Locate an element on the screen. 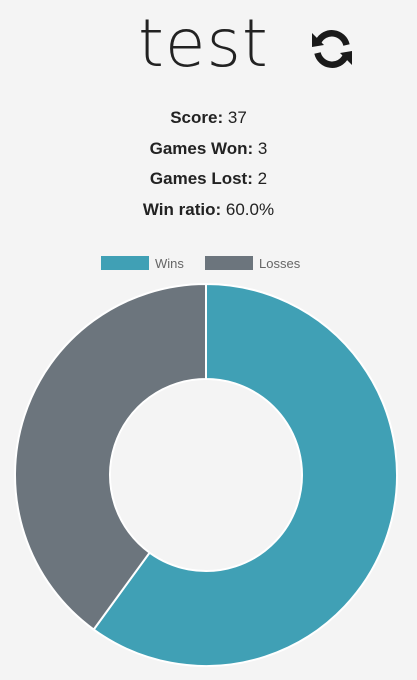 This screenshot has height=680, width=417. legend-swatch-losses is located at coordinates (229, 263).